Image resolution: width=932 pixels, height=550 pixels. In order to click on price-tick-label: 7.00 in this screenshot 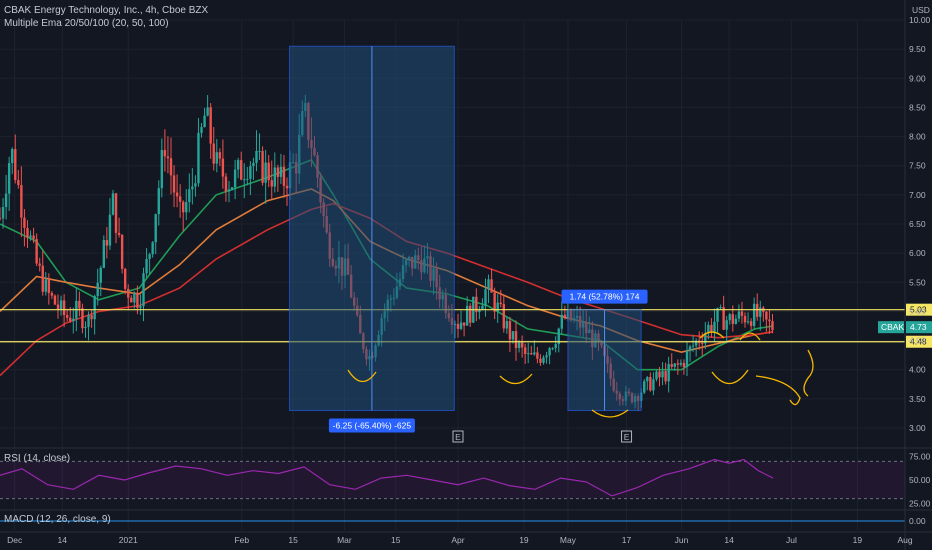, I will do `click(917, 195)`.